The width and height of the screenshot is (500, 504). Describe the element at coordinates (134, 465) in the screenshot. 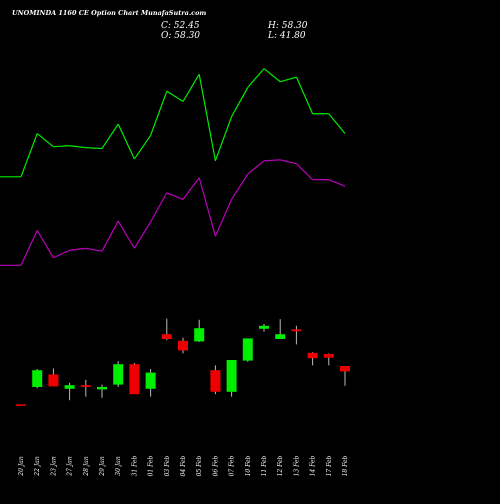

I see `x-axis-label: 31 Feb` at that location.